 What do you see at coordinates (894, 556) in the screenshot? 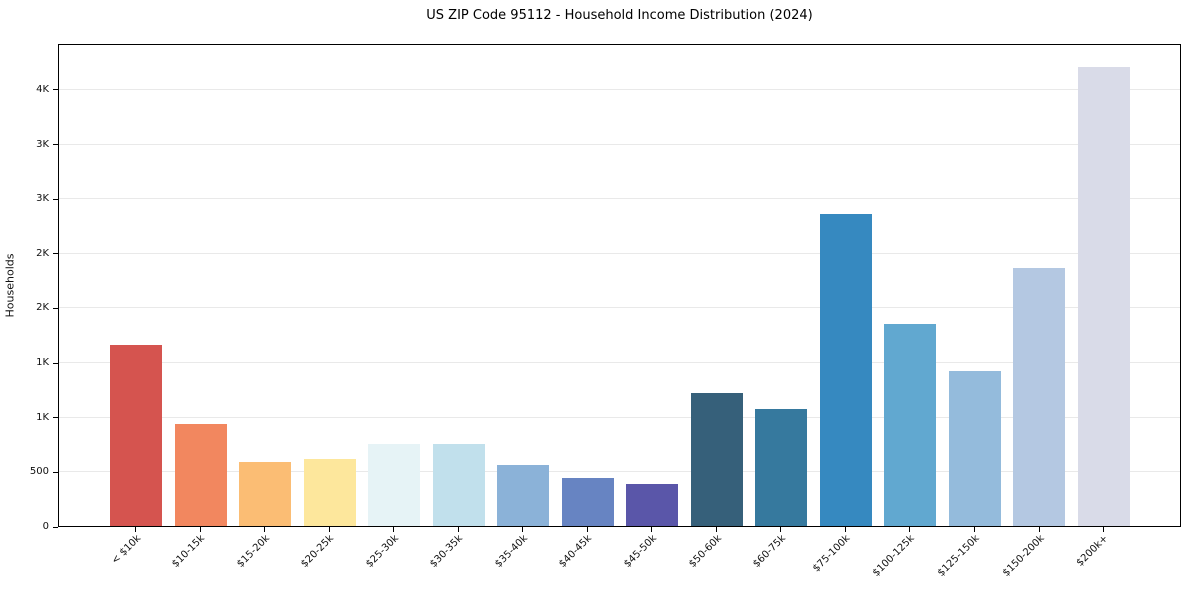
I see `x-tick-label: $100-125k` at bounding box center [894, 556].